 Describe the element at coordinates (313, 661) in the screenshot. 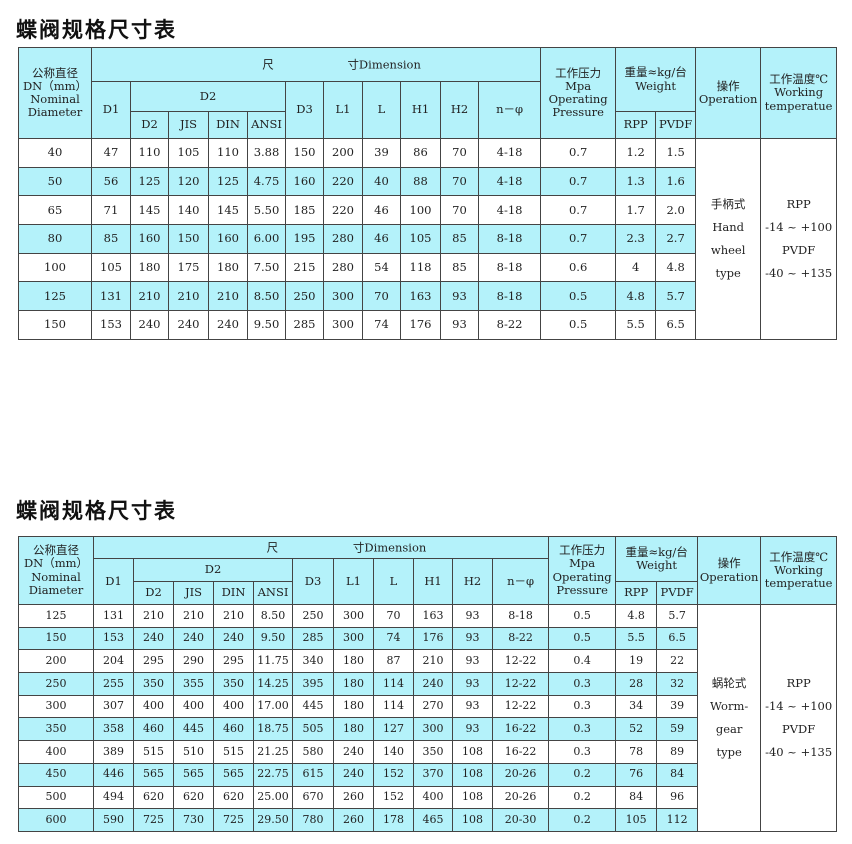

I see `cell-d3: 340` at that location.